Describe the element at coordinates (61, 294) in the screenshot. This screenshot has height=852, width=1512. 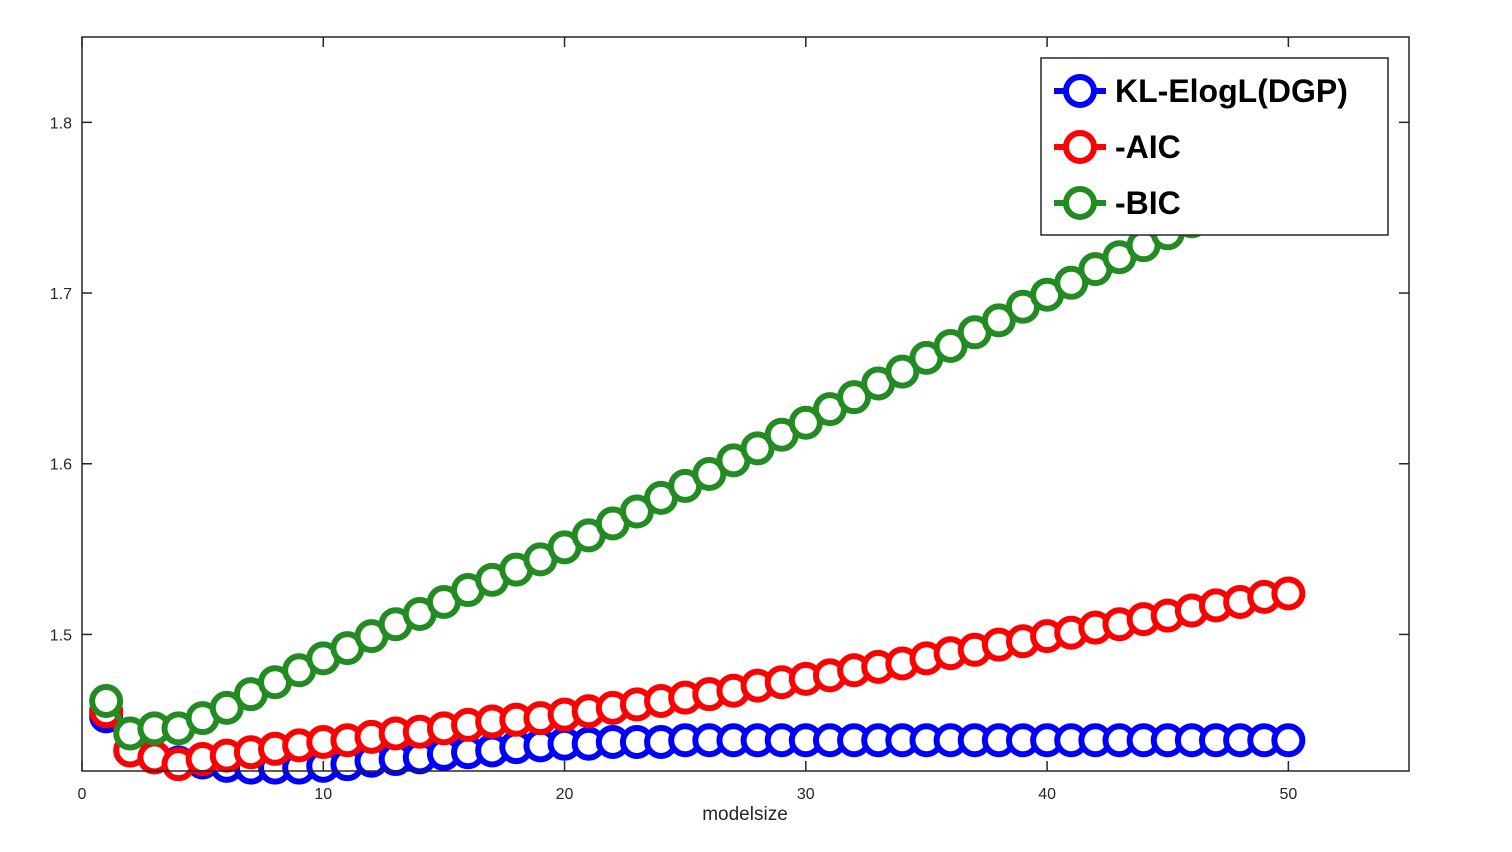
I see `y-tick-label: 1.7` at that location.